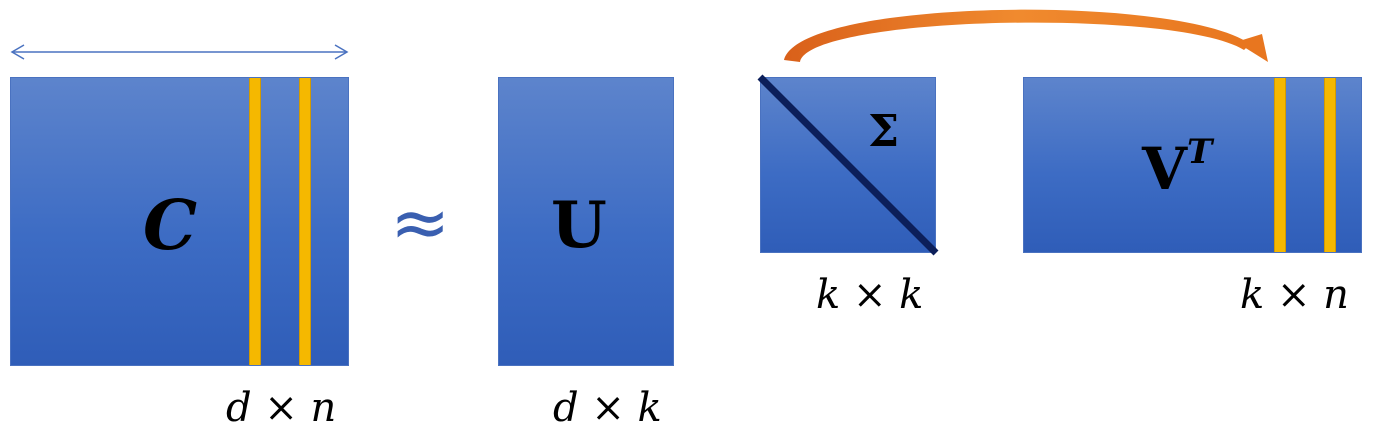 This screenshot has height=441, width=1373. I want to click on width-arrow, so click(179, 52).